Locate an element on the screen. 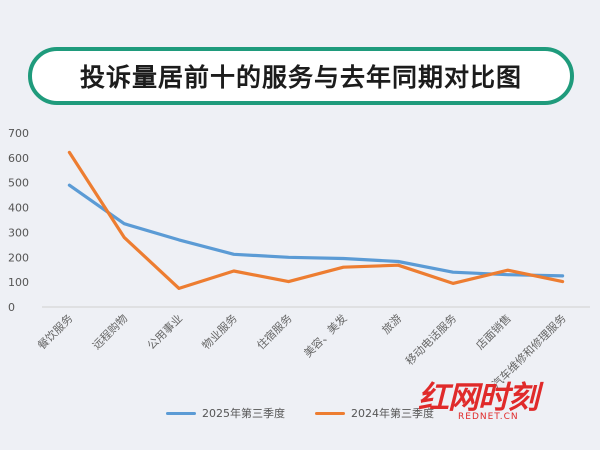 Image resolution: width=600 pixels, height=450 pixels. legend-item-2024: 2024年第三季度 is located at coordinates (374, 413).